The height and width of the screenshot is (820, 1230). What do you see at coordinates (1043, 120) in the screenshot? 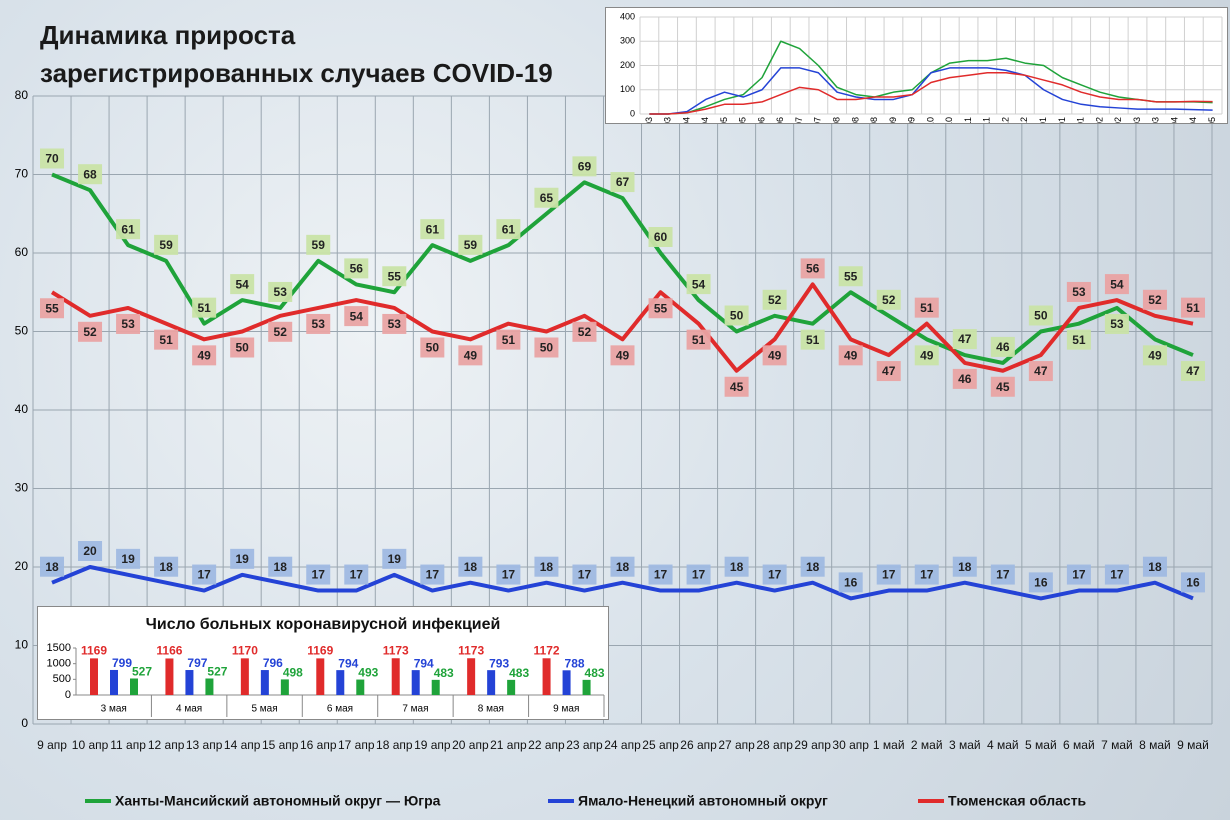
I see `x-tick-label: 03.01` at bounding box center [1043, 120].